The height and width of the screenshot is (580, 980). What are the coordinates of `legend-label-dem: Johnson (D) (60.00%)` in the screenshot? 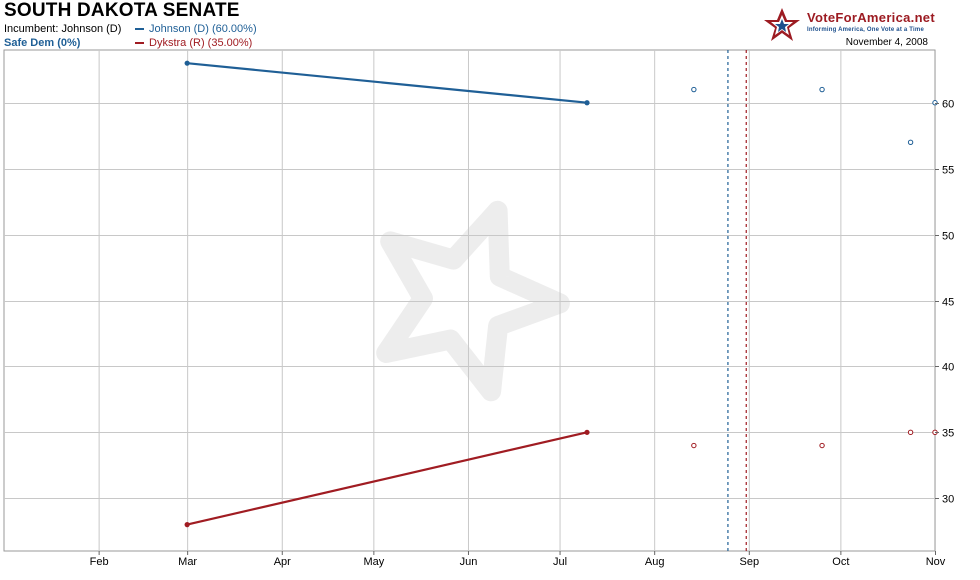 It's located at (203, 29).